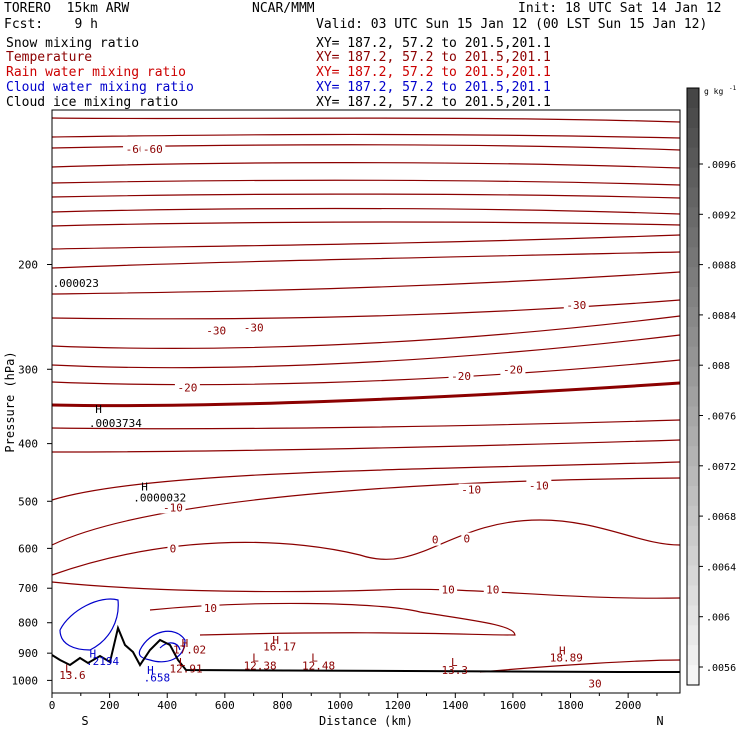  Describe the element at coordinates (51, 24) in the screenshot. I see `forecast-hour: Fcst: 9 h` at that location.